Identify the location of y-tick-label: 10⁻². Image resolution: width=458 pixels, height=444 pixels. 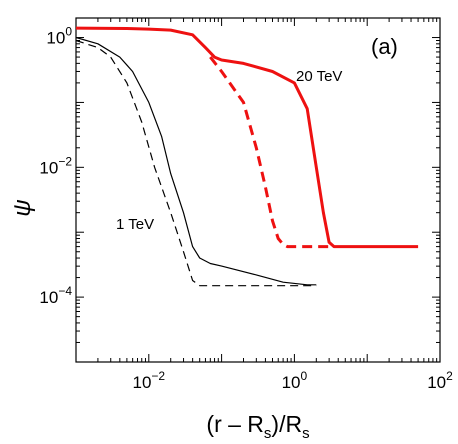
(55, 165).